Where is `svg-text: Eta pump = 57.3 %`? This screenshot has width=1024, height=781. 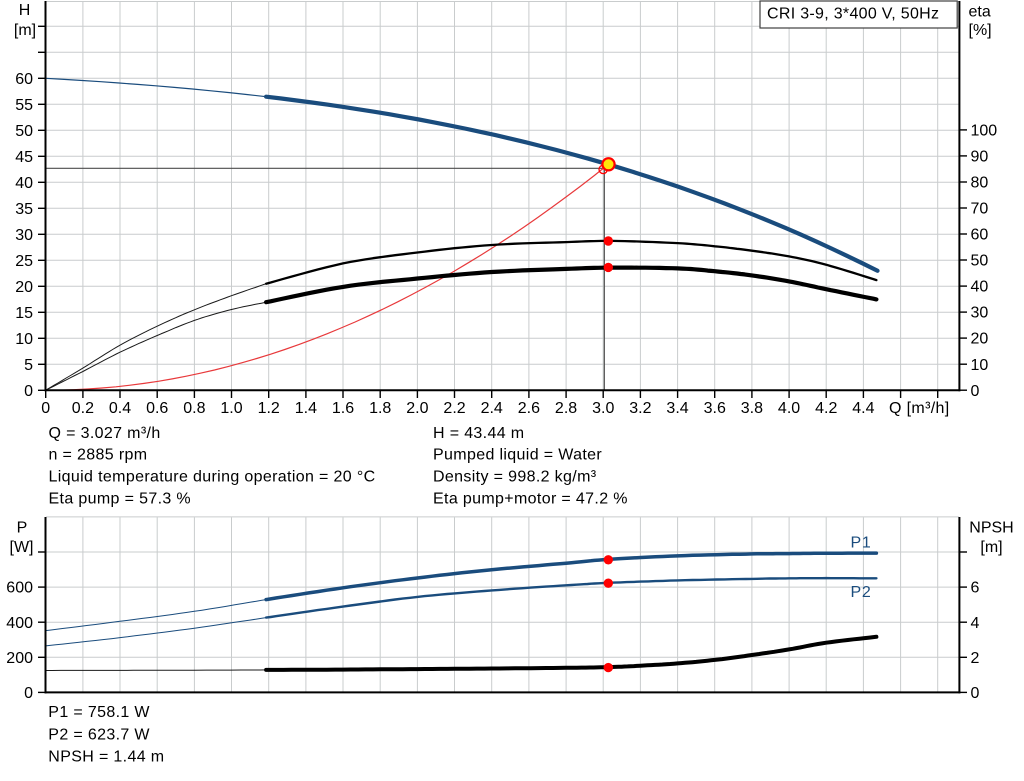
svg-text: Eta pump = 57.3 % is located at coordinates (120, 498).